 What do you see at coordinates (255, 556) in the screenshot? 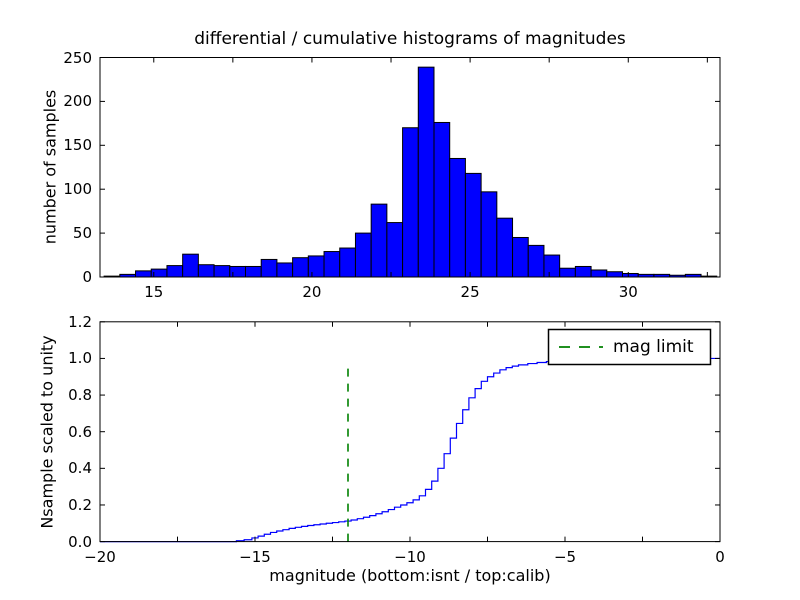
I see `x-tick-label: −15` at bounding box center [255, 556].